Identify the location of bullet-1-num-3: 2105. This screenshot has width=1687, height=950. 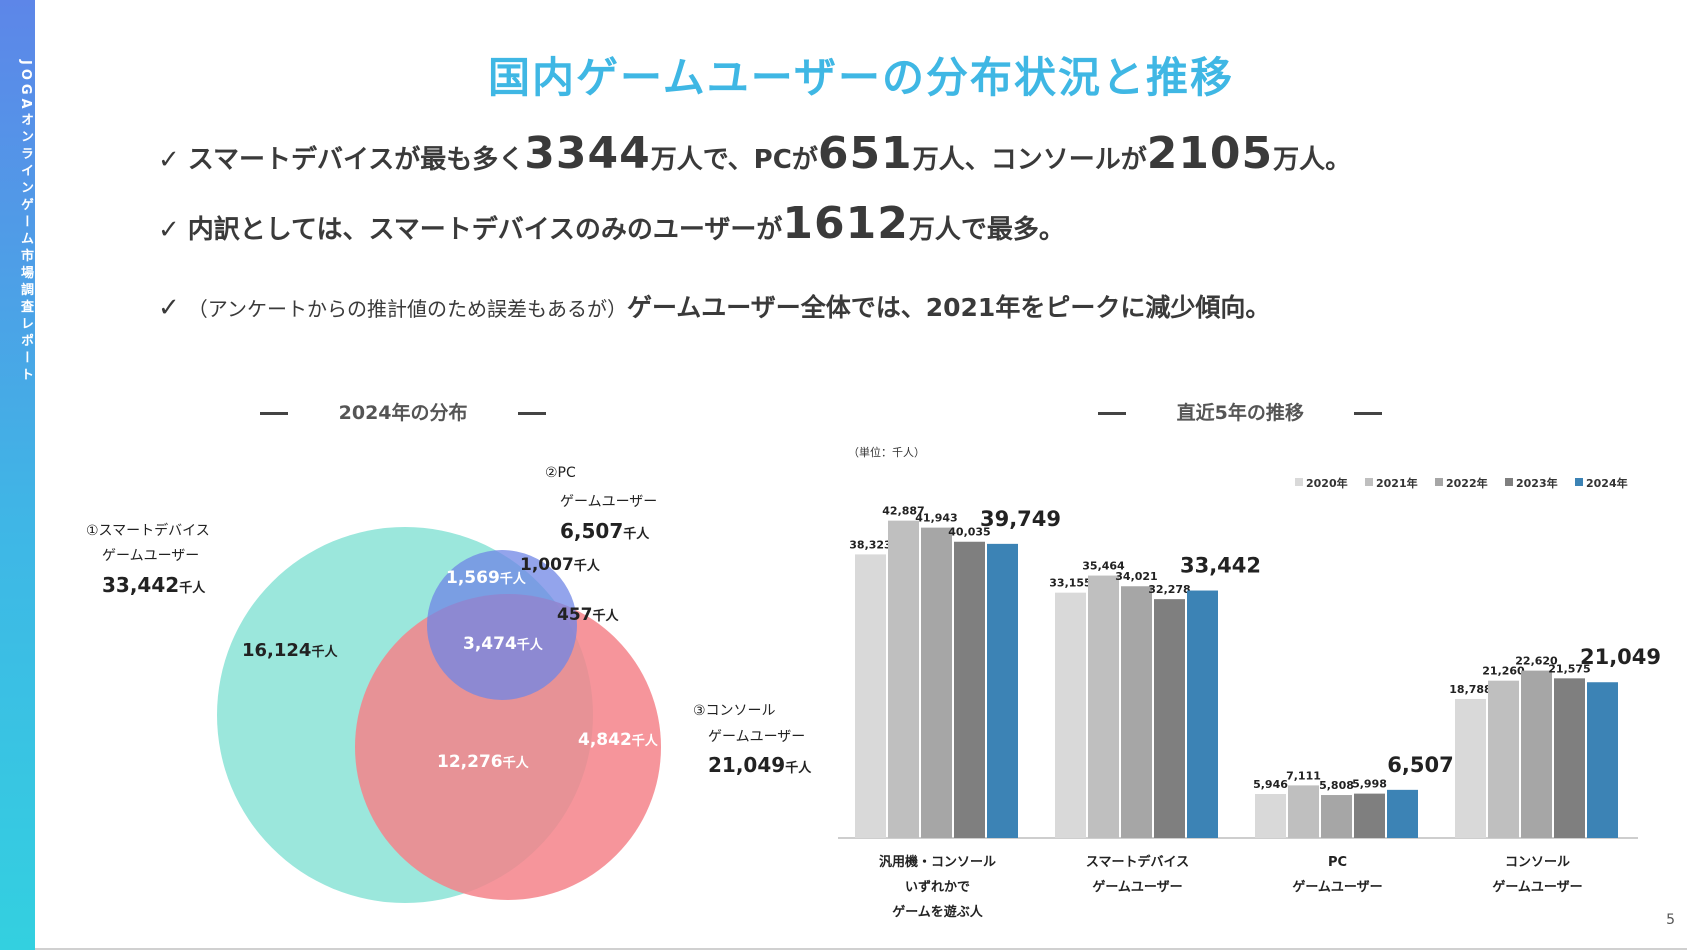
(1210, 153).